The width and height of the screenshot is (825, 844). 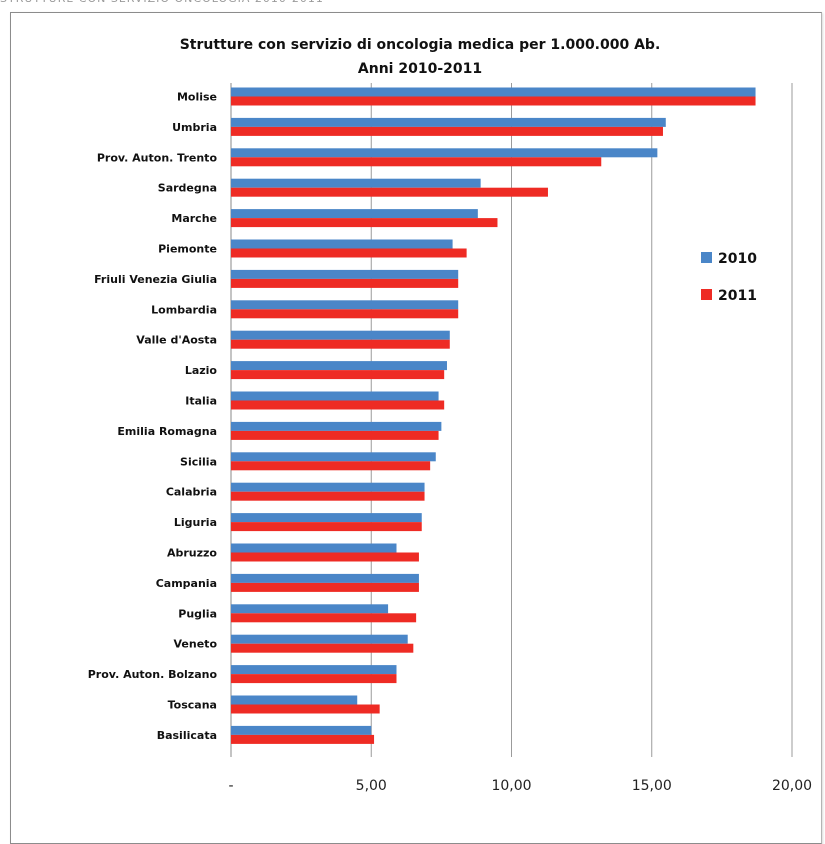 I want to click on category-label: Friuli Venezia Giulia, so click(x=155, y=279).